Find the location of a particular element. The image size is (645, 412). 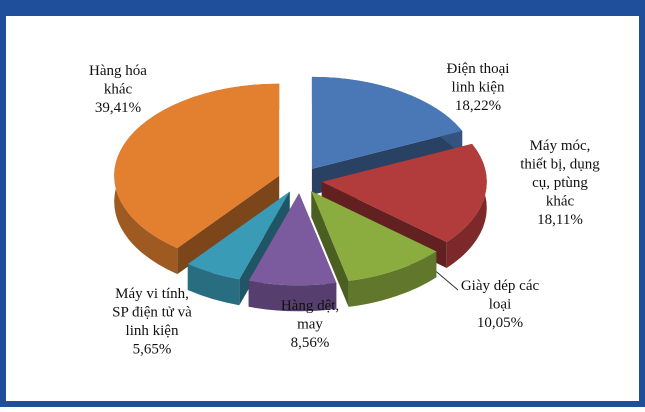

value-label: 8,56% is located at coordinates (310, 343).